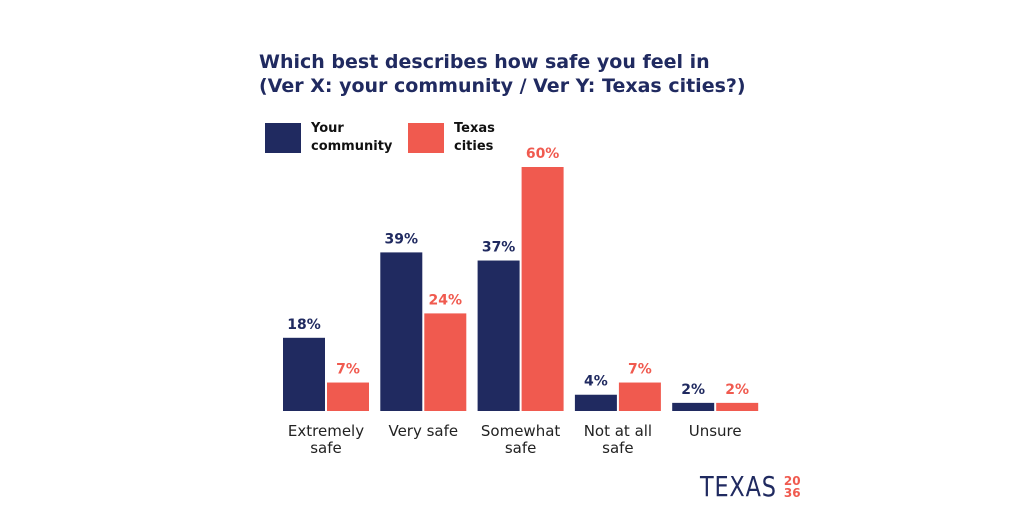 The height and width of the screenshot is (508, 1024). I want to click on category-label: Extremely, so click(326, 431).